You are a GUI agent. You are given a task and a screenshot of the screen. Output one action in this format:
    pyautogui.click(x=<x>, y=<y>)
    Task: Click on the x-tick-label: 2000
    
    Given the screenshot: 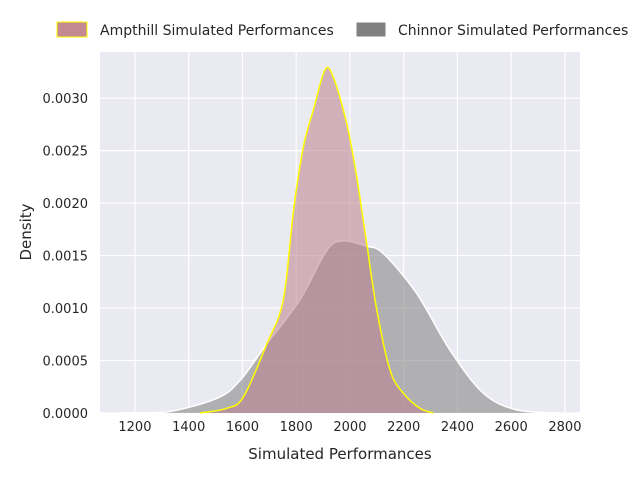 What is the action you would take?
    pyautogui.click(x=349, y=427)
    